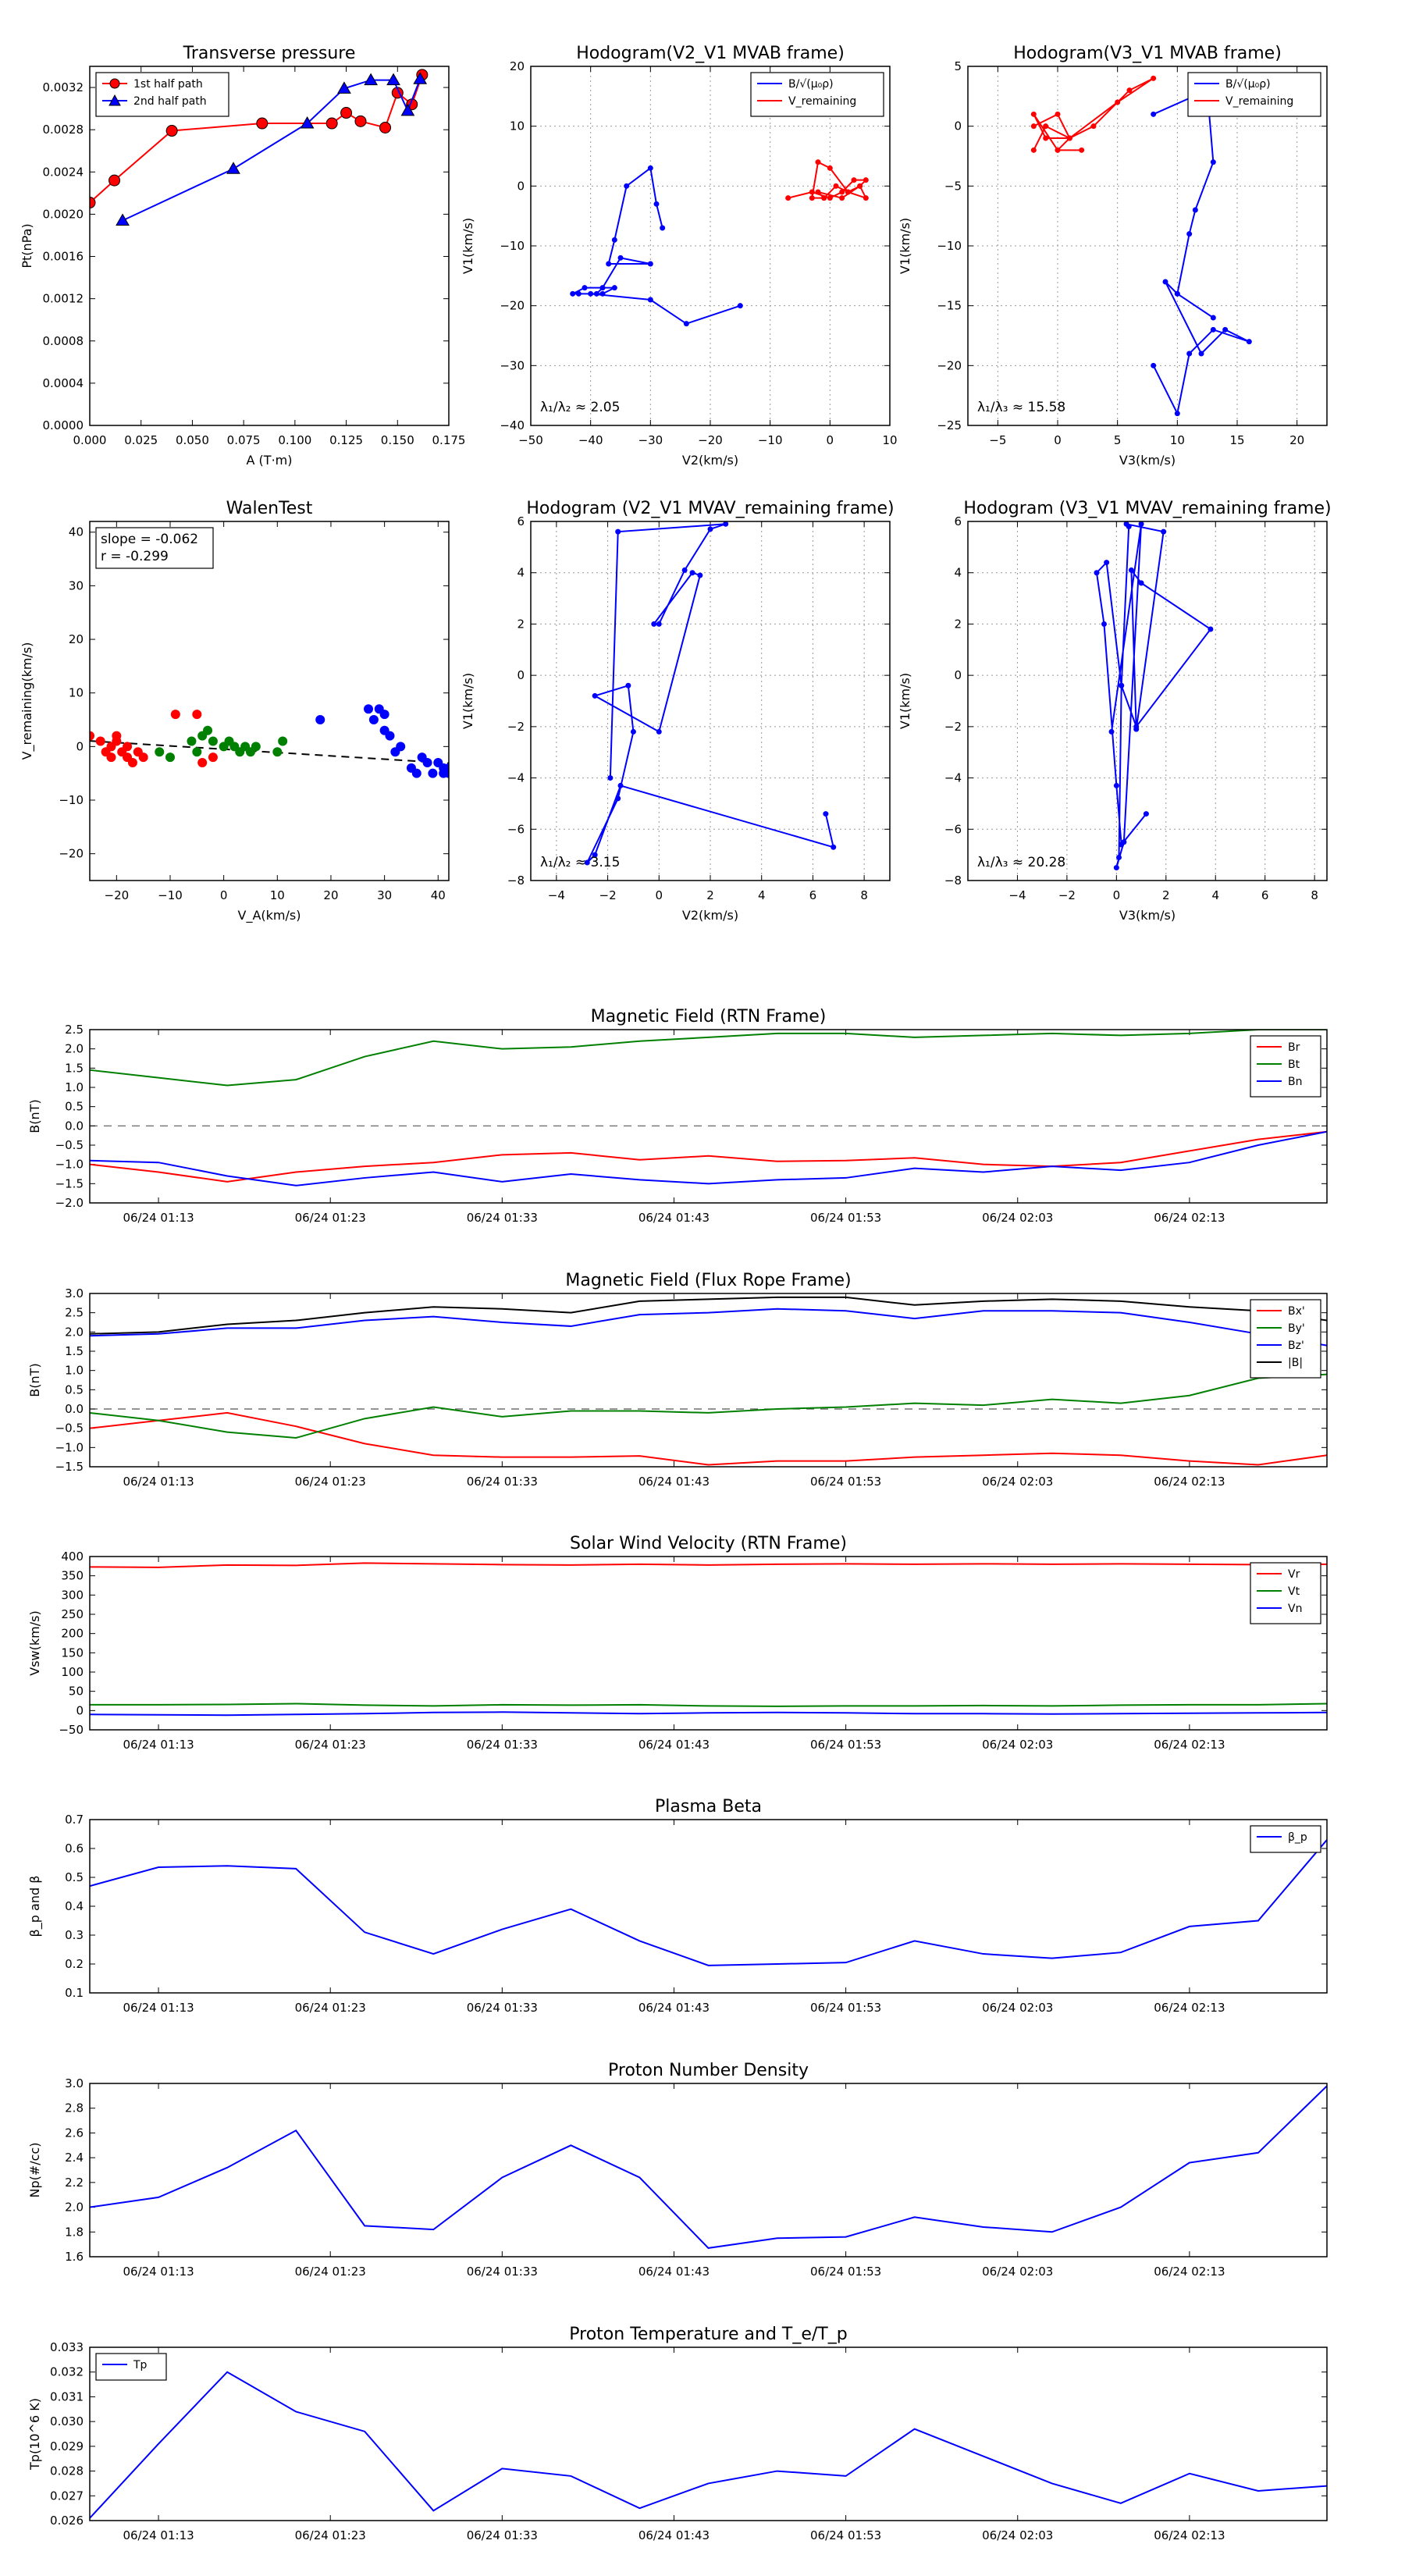 Image resolution: width=1405 pixels, height=2576 pixels. I want to click on chart-title: Transverse pressure, so click(270, 53).